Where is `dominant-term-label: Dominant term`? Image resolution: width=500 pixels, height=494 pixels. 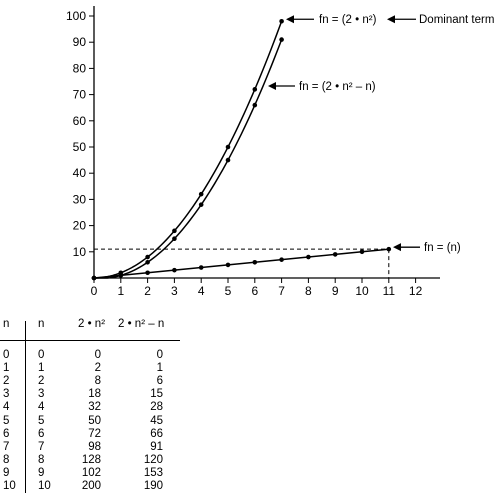
dominant-term-label: Dominant term is located at coordinates (456, 20).